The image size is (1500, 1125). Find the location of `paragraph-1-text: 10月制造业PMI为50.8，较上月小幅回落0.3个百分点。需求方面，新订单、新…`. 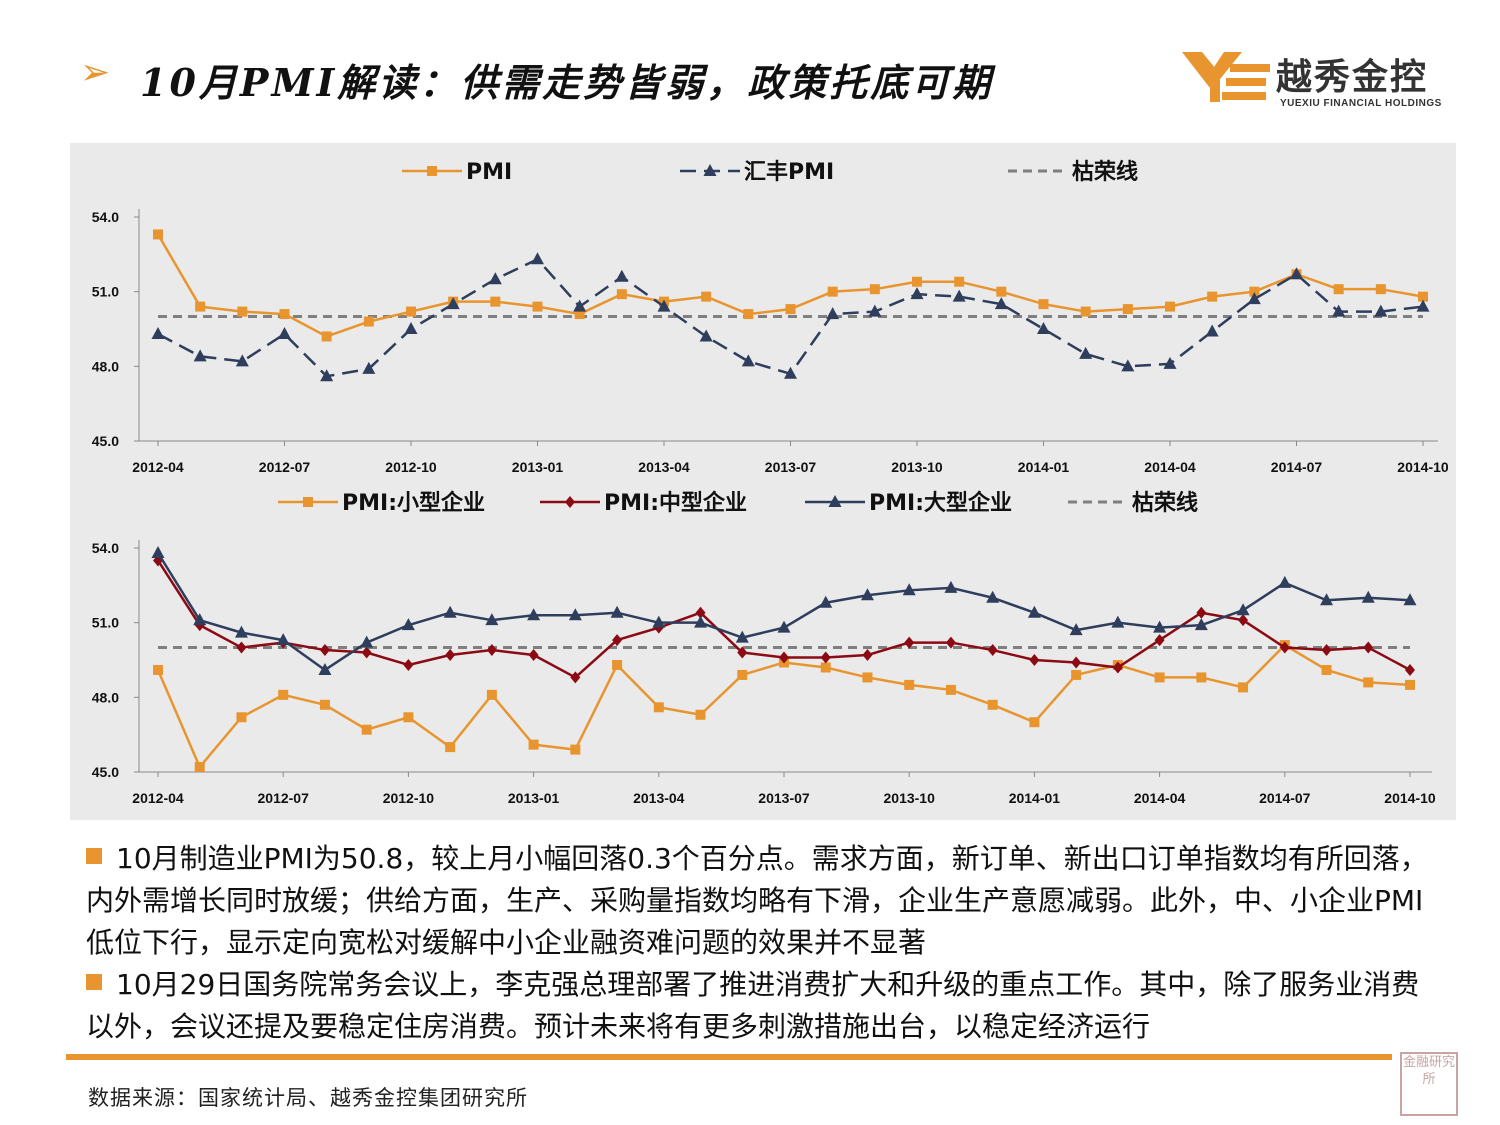

paragraph-1-text: 10月制造业PMI为50.8，较上月小幅回落0.3个百分点。需求方面，新订单、新… is located at coordinates (757, 900).